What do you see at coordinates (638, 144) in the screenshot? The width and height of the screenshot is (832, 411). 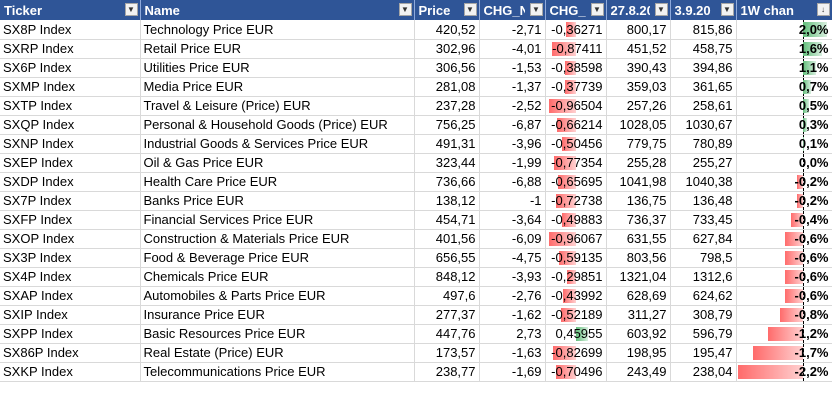 I see `cell-date1: 779,75` at bounding box center [638, 144].